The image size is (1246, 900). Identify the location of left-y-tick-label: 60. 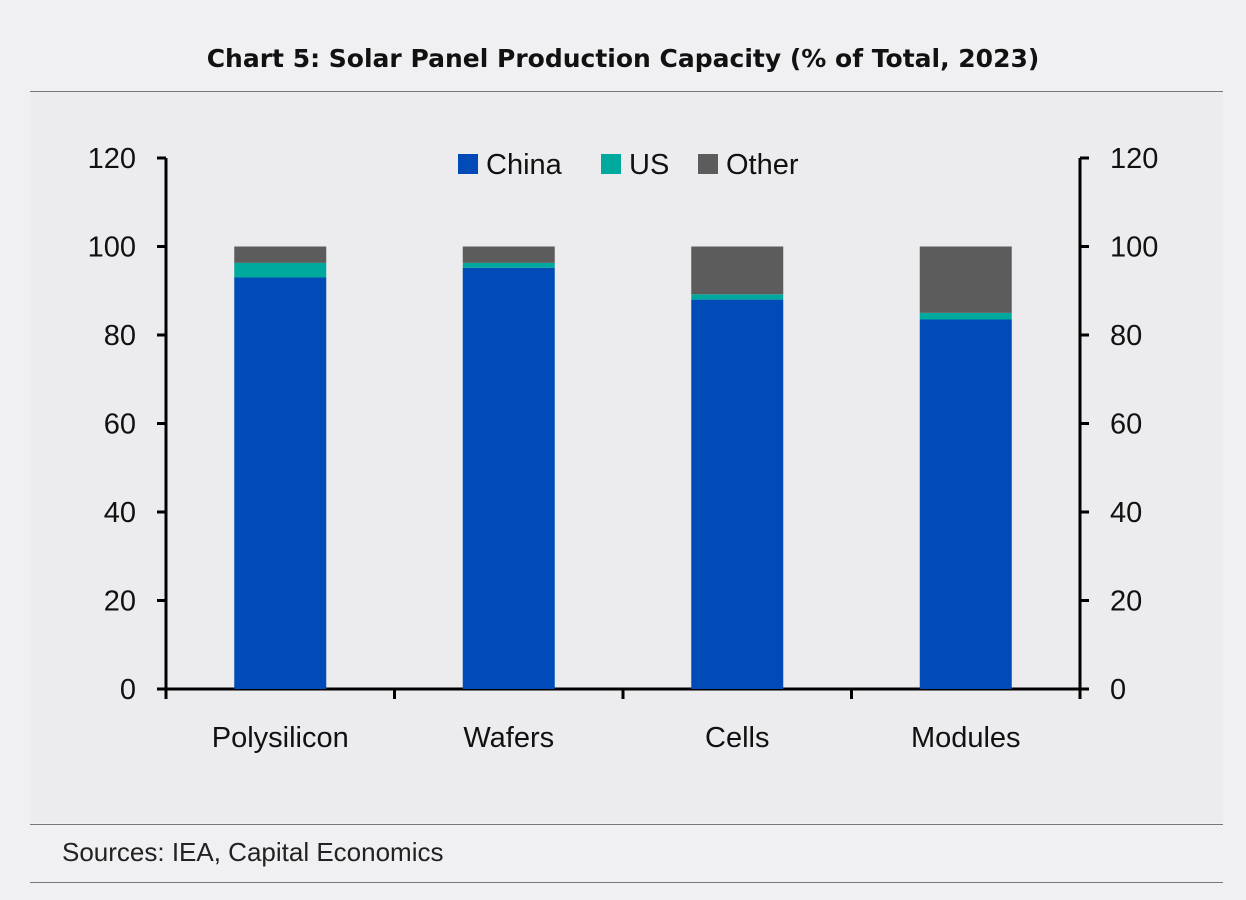
(120, 425).